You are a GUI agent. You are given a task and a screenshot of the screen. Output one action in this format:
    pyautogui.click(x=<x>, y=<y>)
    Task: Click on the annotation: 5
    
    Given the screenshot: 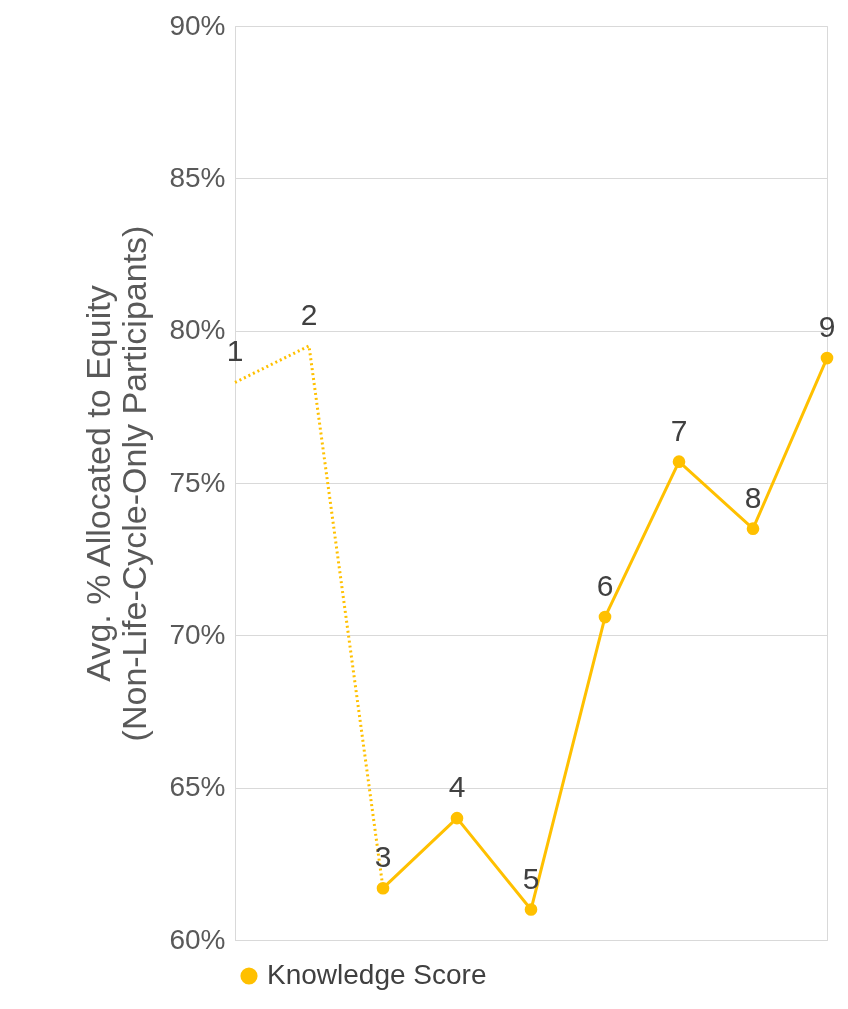 What is the action you would take?
    pyautogui.click(x=531, y=878)
    